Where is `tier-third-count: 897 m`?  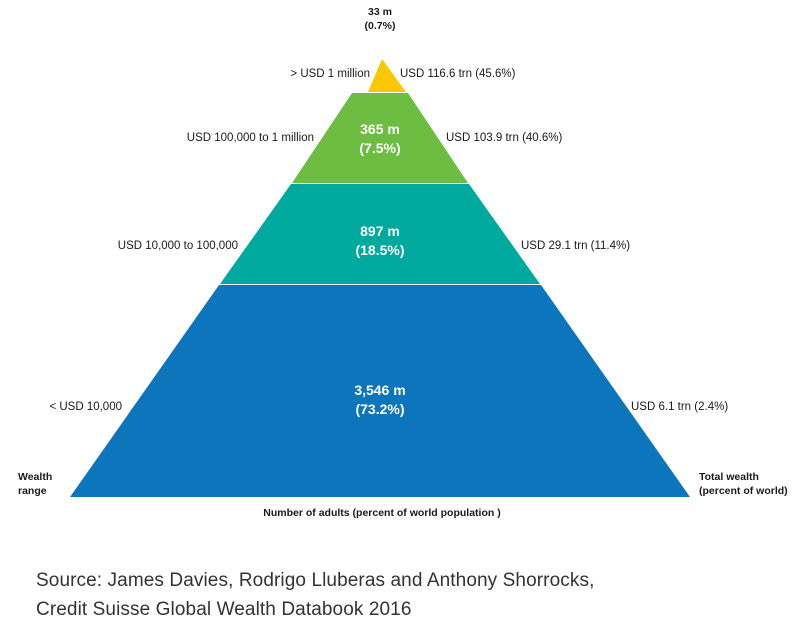
tier-third-count: 897 m is located at coordinates (380, 231).